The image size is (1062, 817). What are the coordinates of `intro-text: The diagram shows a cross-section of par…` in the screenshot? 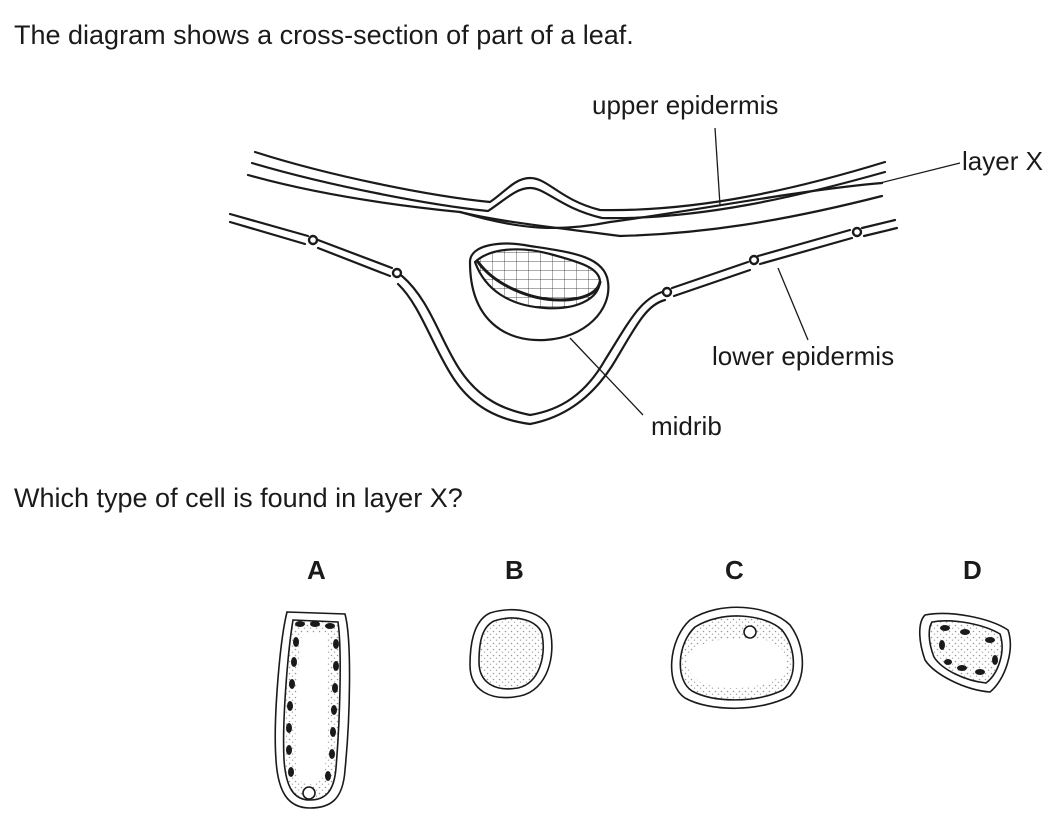 It's located at (324, 35).